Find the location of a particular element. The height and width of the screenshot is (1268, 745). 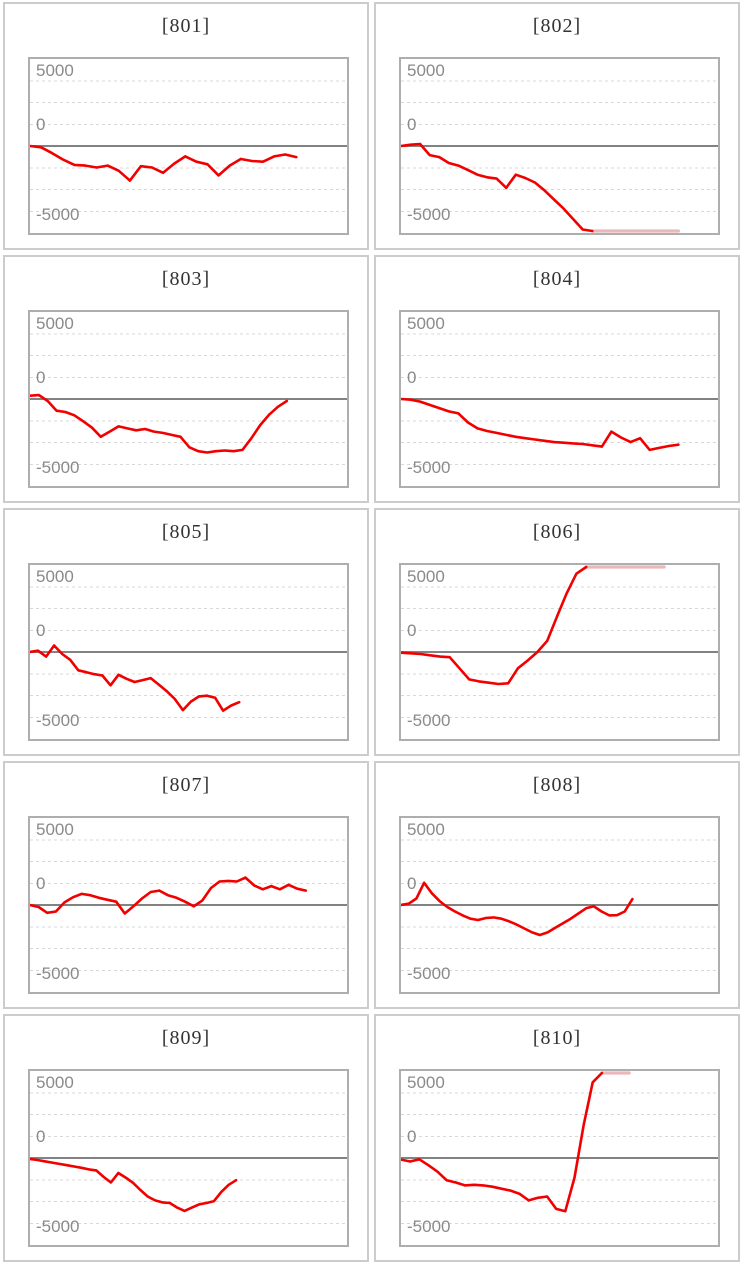

chart-card-806: [806] 5000 0 -5000 is located at coordinates (557, 632).